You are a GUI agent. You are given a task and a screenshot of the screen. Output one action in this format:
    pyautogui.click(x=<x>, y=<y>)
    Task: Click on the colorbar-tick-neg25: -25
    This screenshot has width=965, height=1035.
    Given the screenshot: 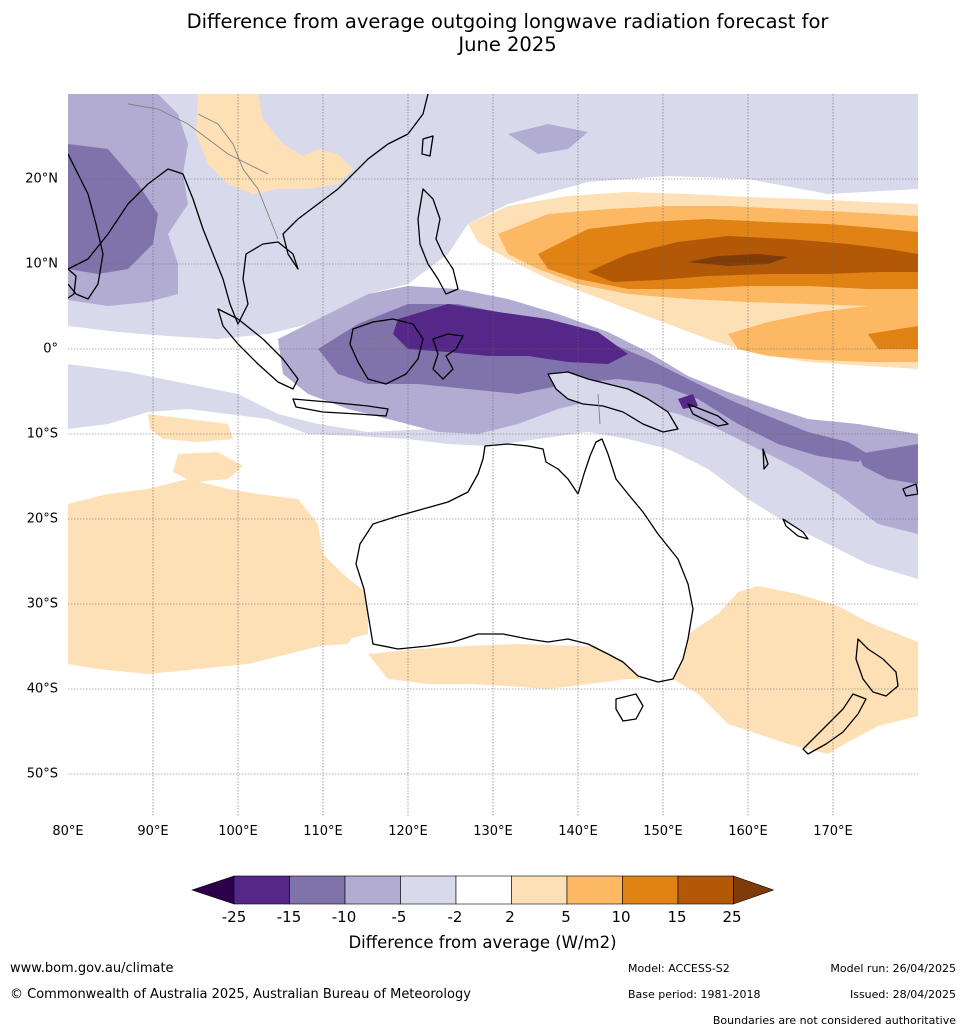 What is the action you would take?
    pyautogui.click(x=234, y=917)
    